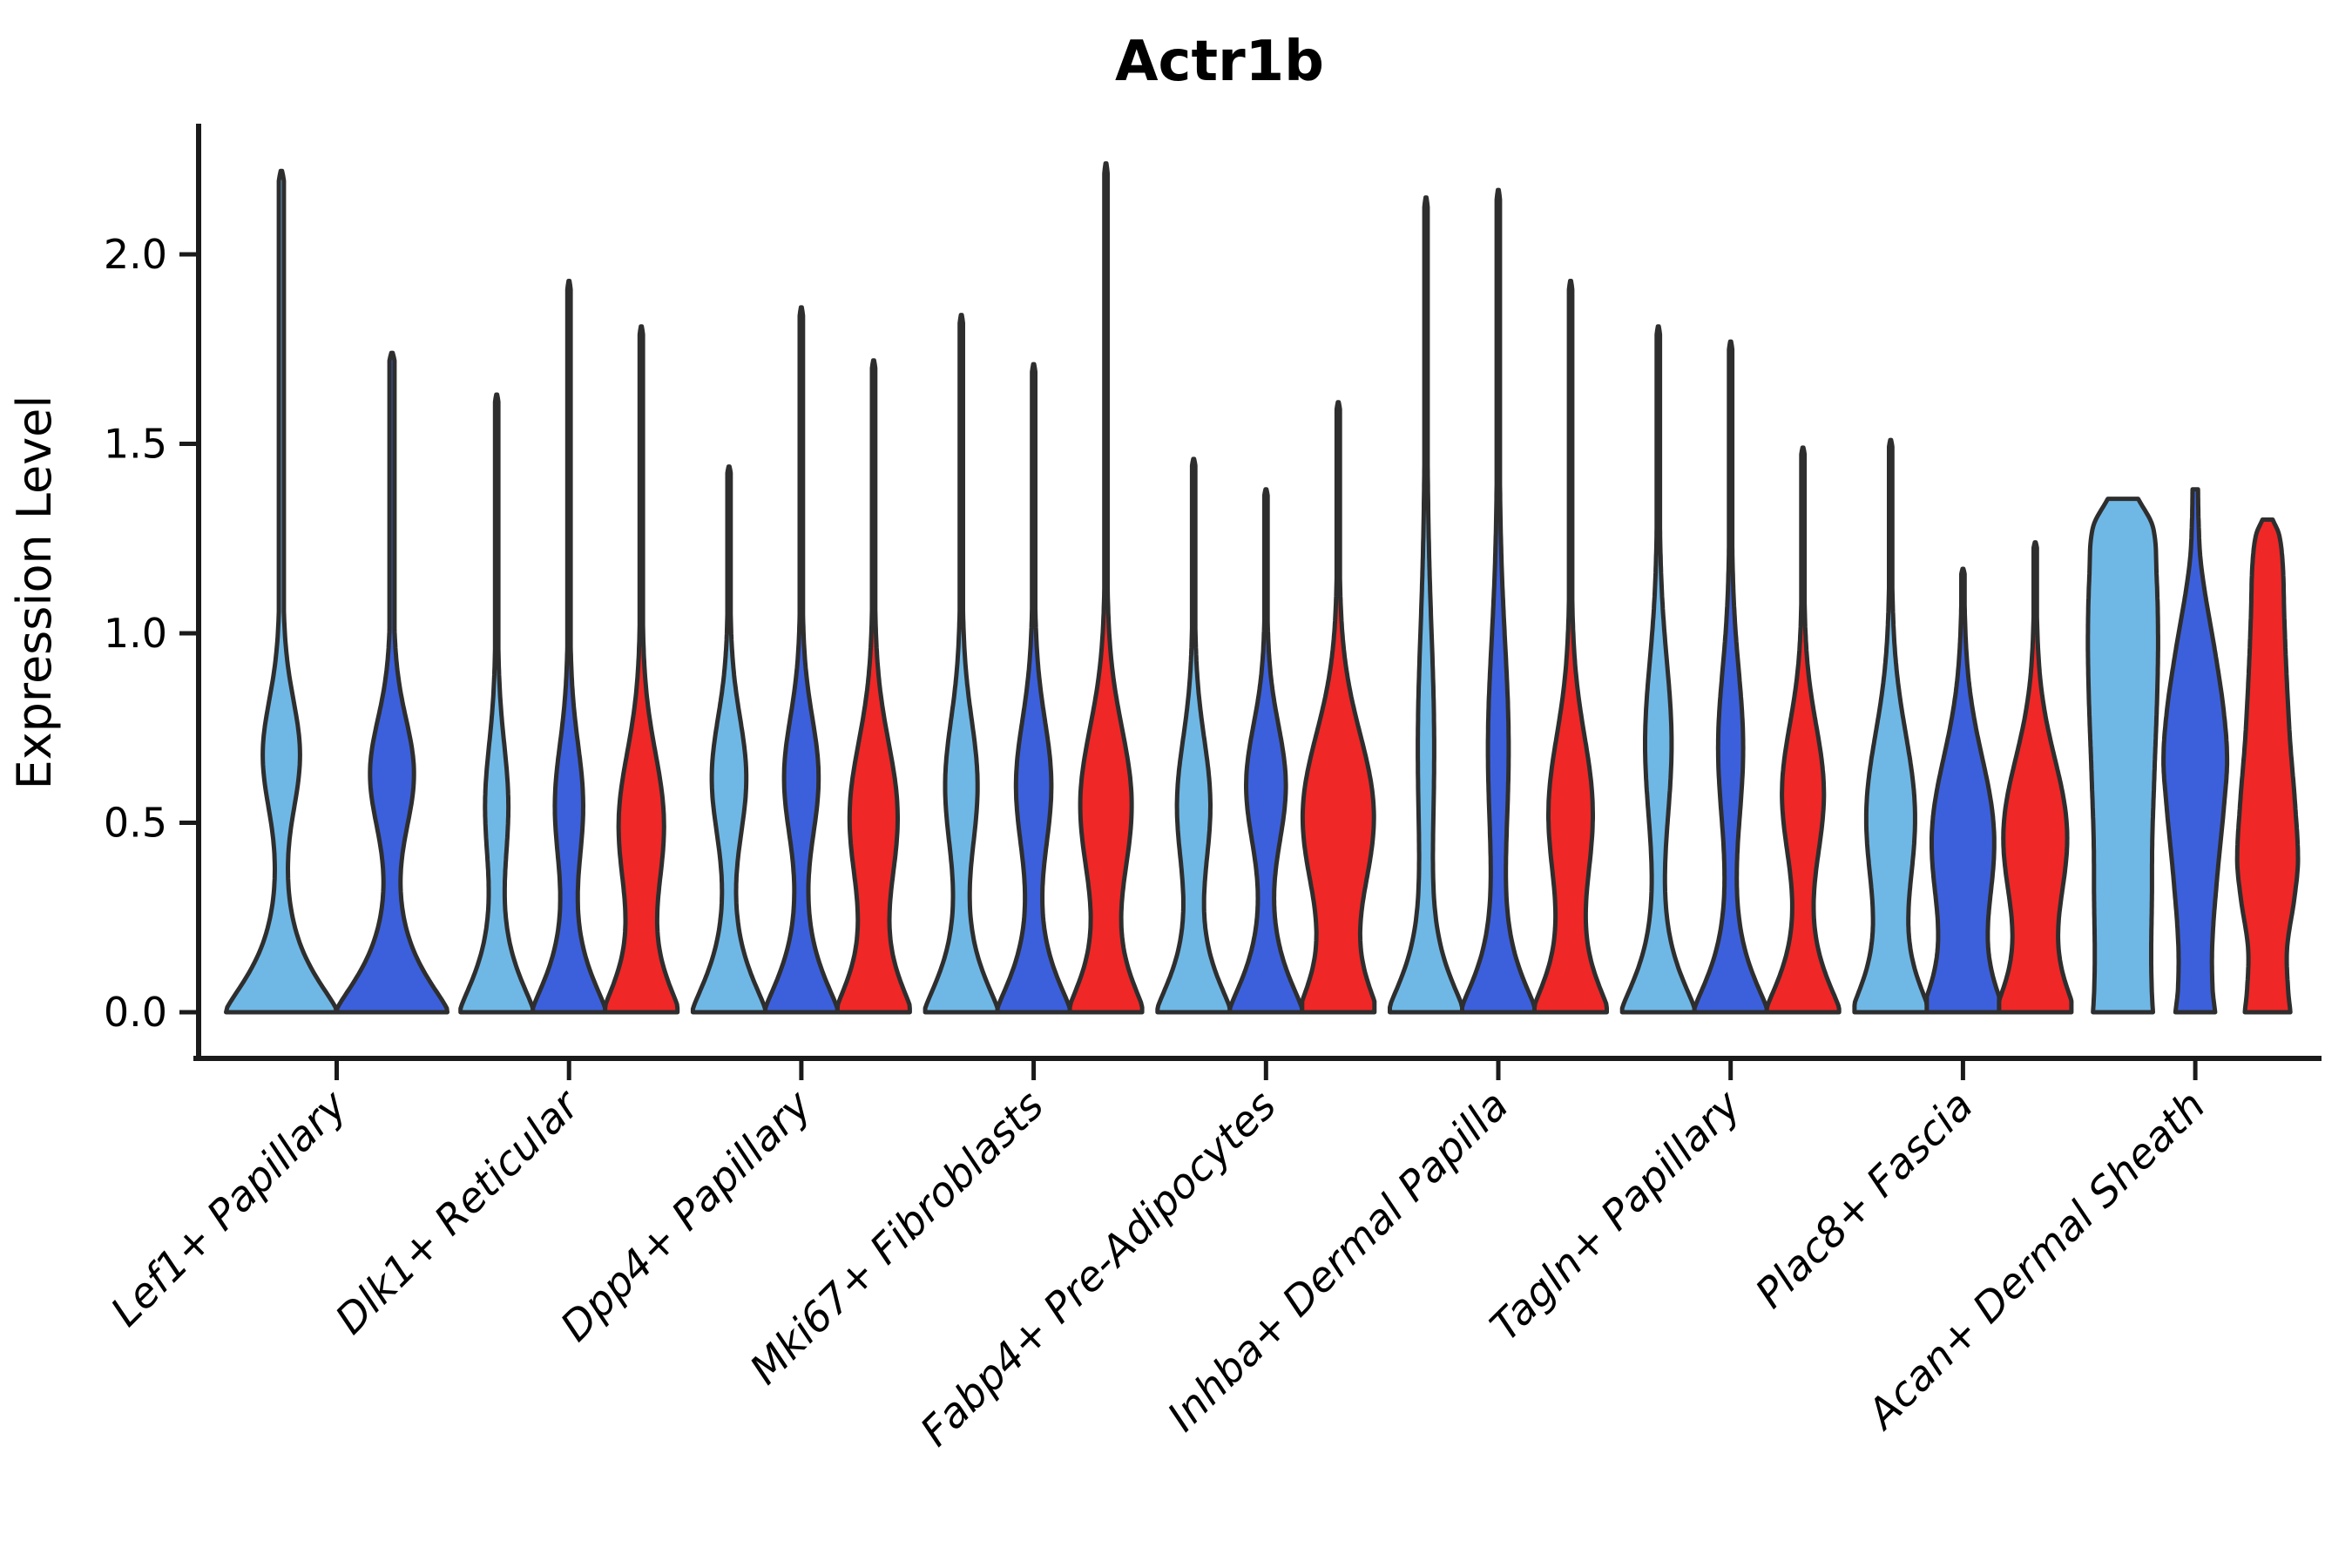 The image size is (2352, 1568). What do you see at coordinates (2122, 756) in the screenshot?
I see `violin-acan-light-blue` at bounding box center [2122, 756].